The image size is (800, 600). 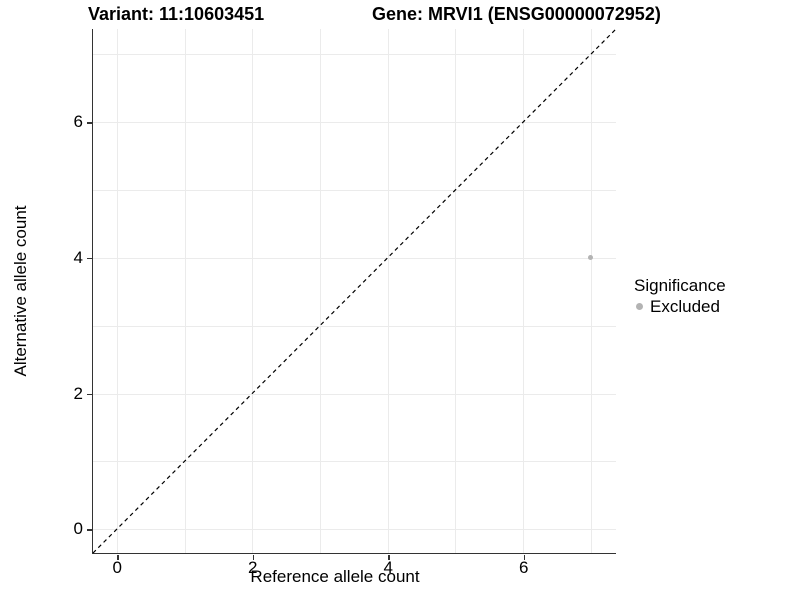 What do you see at coordinates (685, 306) in the screenshot?
I see `legend-item-label: Excluded` at bounding box center [685, 306].